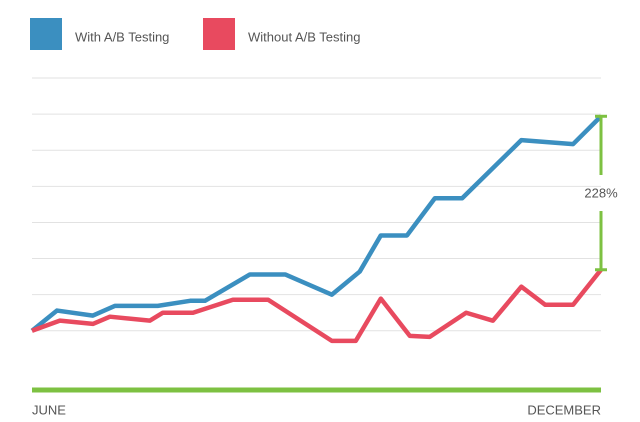 The height and width of the screenshot is (422, 640). What do you see at coordinates (122, 36) in the screenshot?
I see `legend-label: With A/B Testing` at bounding box center [122, 36].